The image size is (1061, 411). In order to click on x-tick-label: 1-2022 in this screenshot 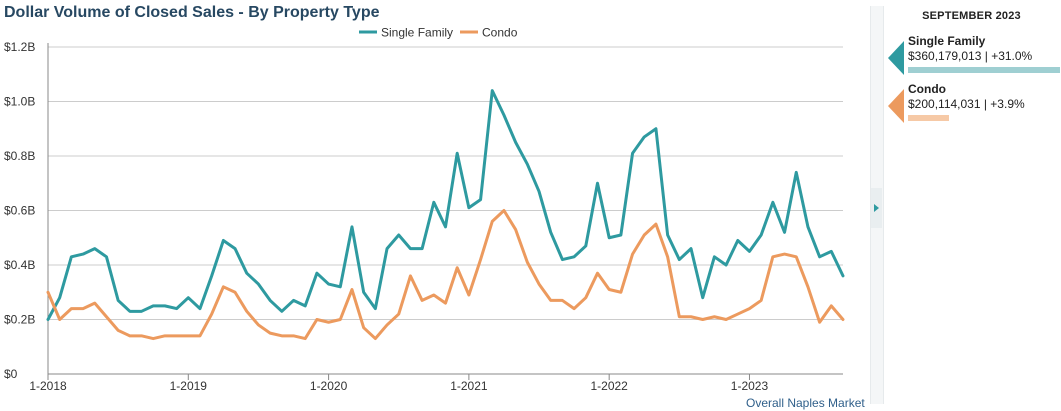, I will do `click(609, 386)`.